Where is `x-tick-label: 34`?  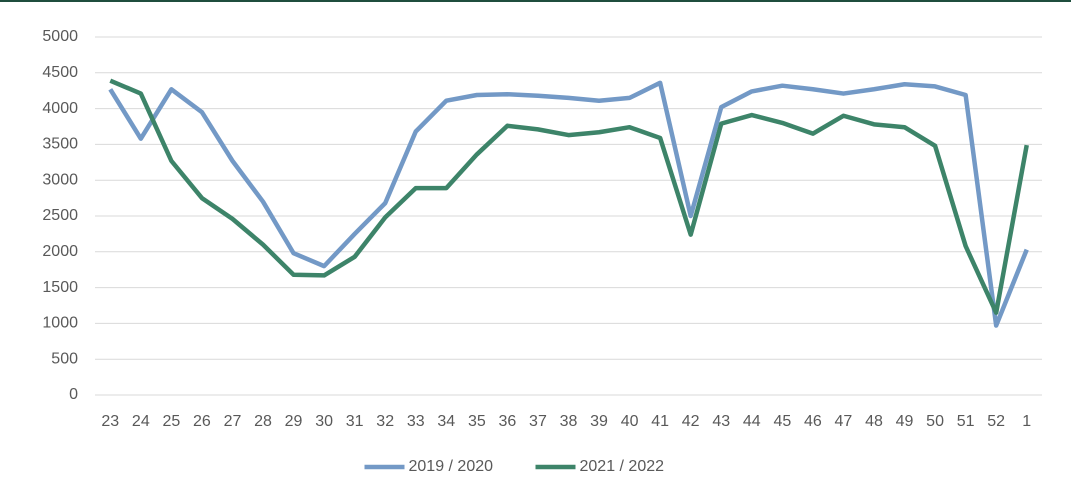
x-tick-label: 34 is located at coordinates (446, 421).